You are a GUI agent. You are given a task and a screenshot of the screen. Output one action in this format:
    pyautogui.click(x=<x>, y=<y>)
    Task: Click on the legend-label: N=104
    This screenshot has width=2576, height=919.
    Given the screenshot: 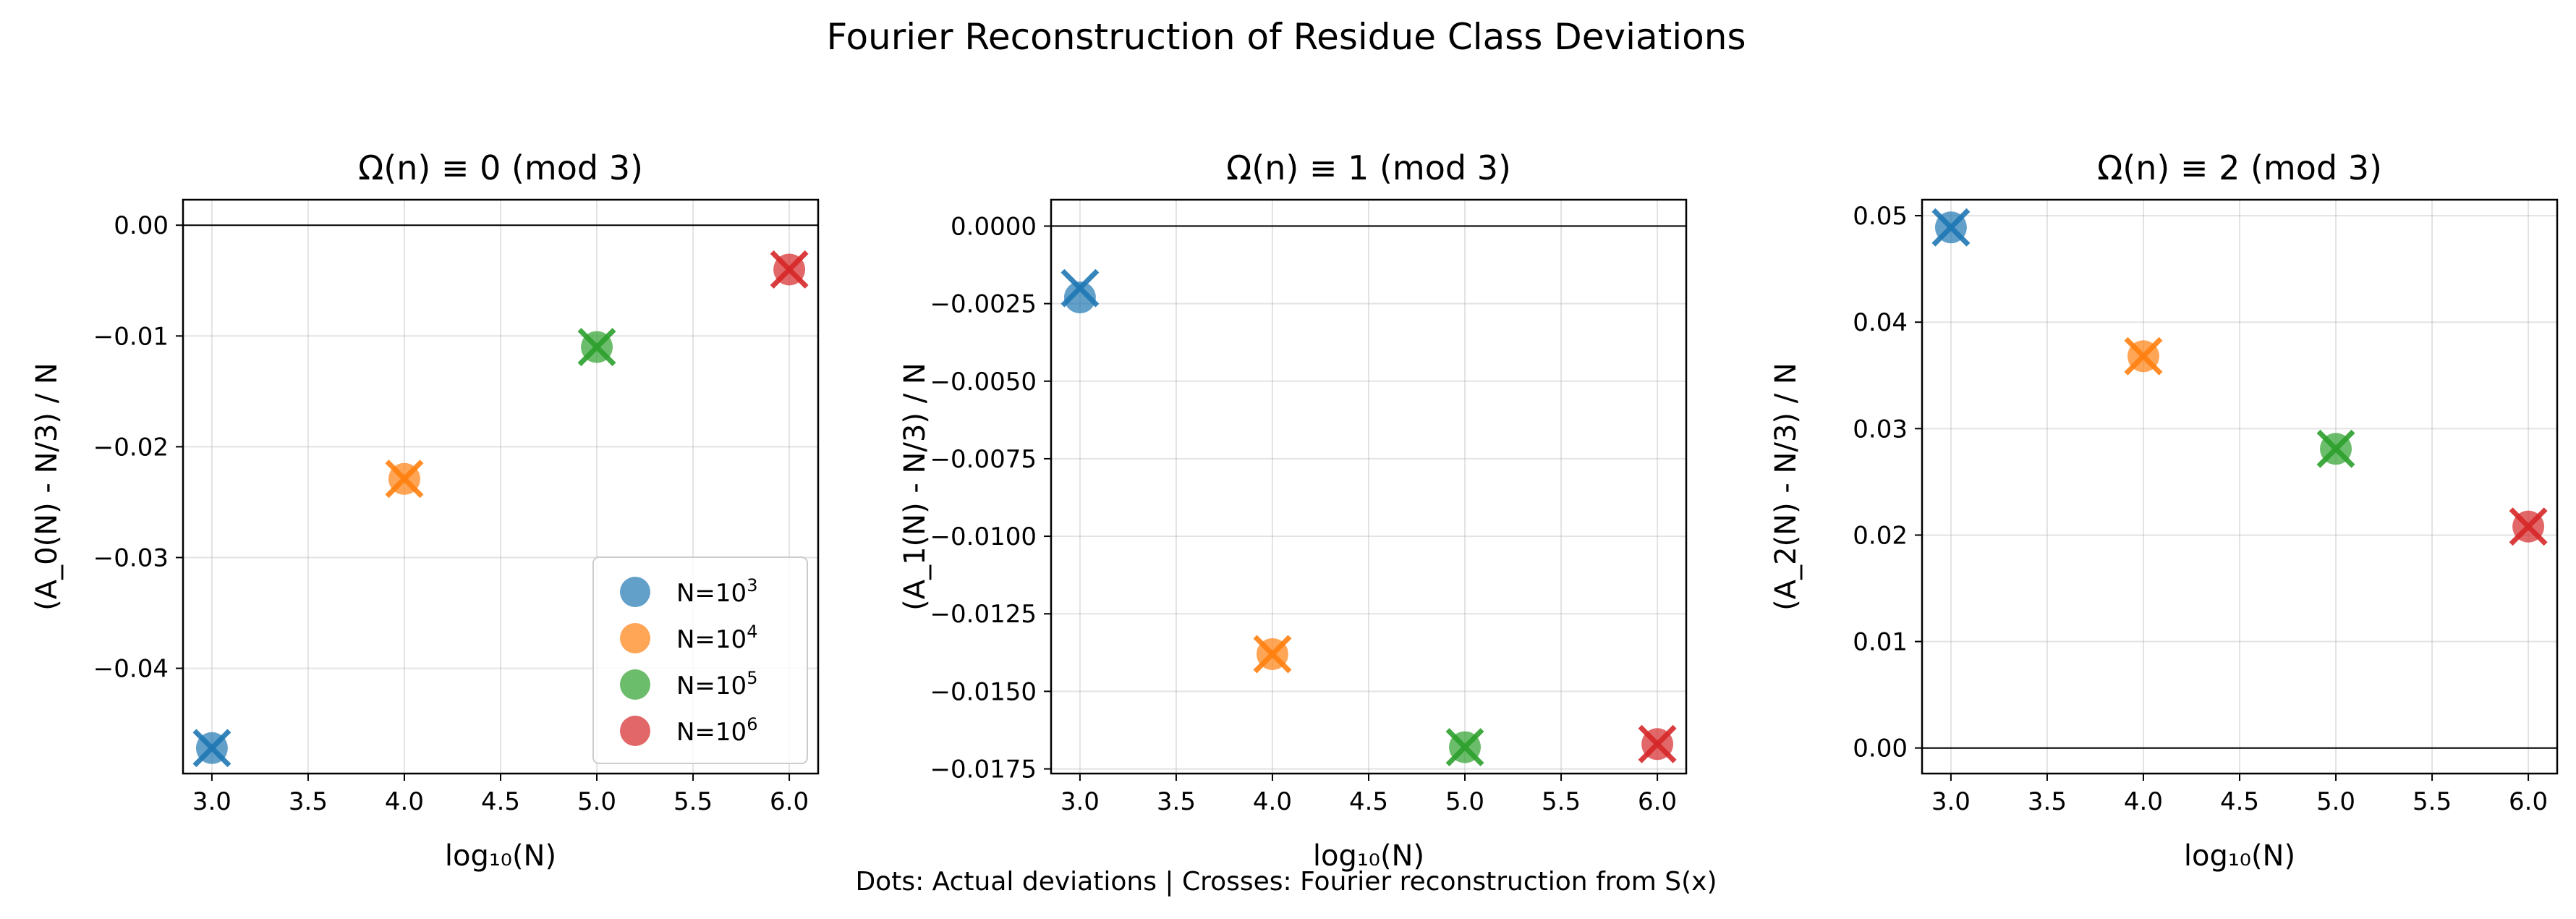 What is the action you would take?
    pyautogui.click(x=716, y=638)
    